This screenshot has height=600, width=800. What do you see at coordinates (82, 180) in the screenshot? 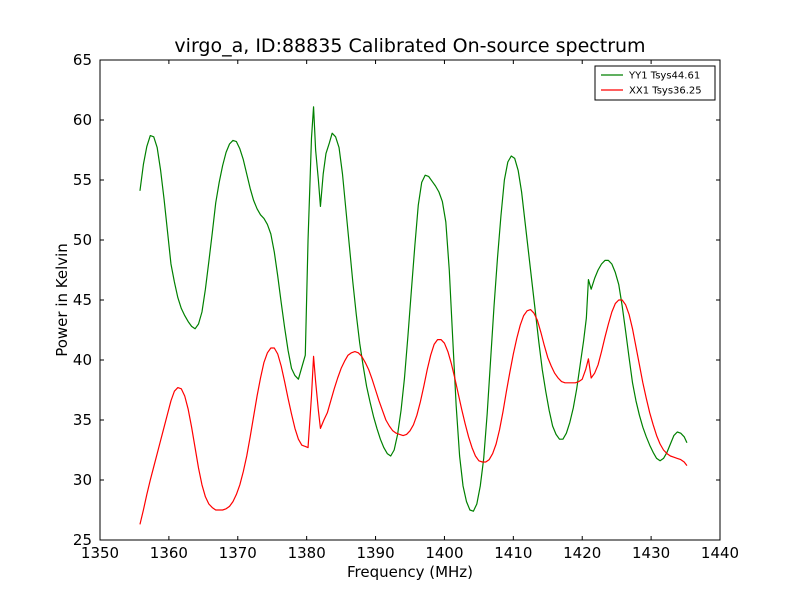
I see `y-tick-label: 55` at bounding box center [82, 180].